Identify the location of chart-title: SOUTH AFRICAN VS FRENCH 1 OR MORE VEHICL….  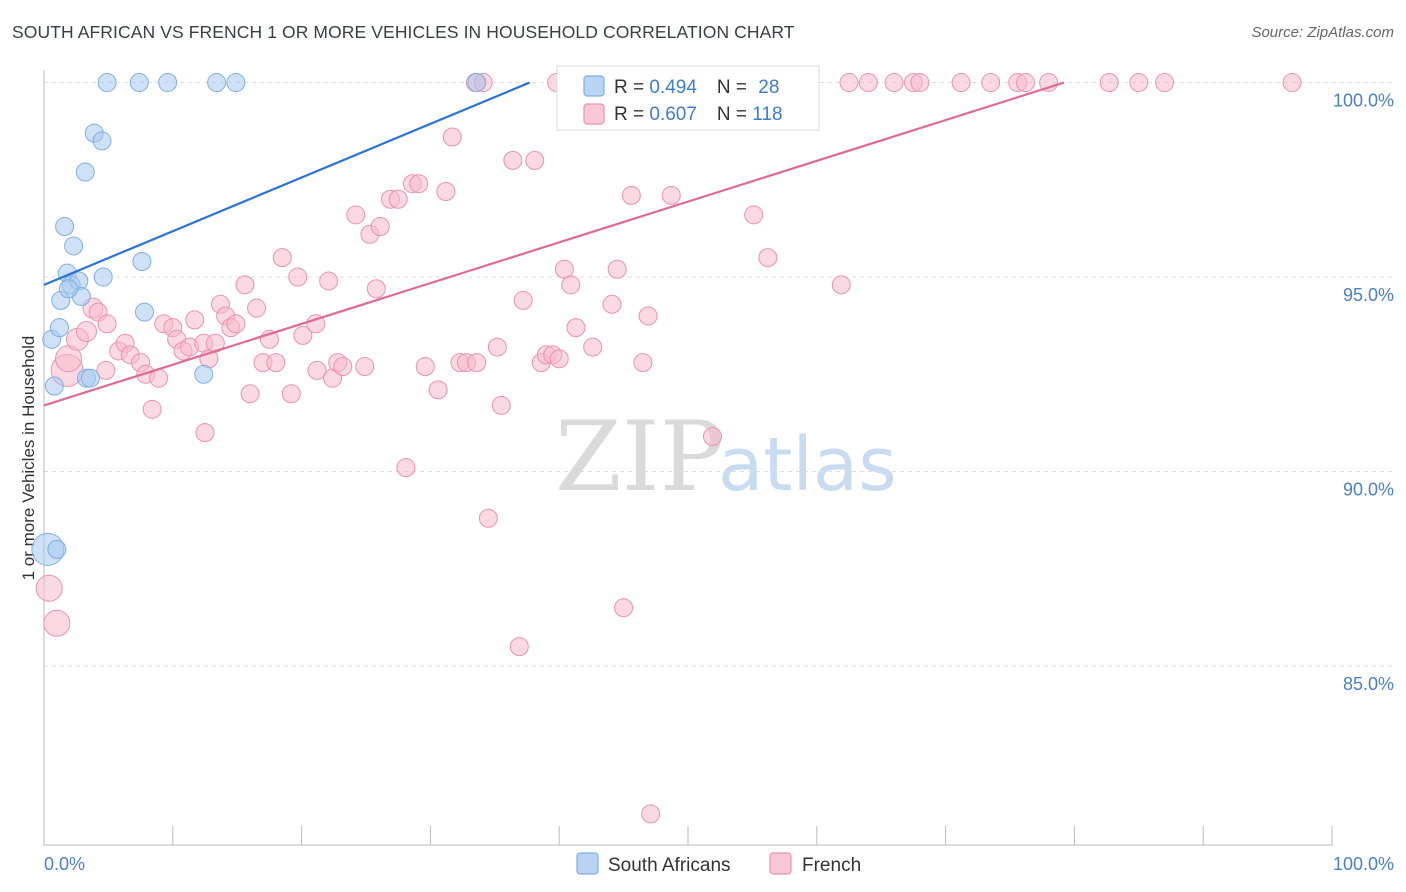
(403, 32).